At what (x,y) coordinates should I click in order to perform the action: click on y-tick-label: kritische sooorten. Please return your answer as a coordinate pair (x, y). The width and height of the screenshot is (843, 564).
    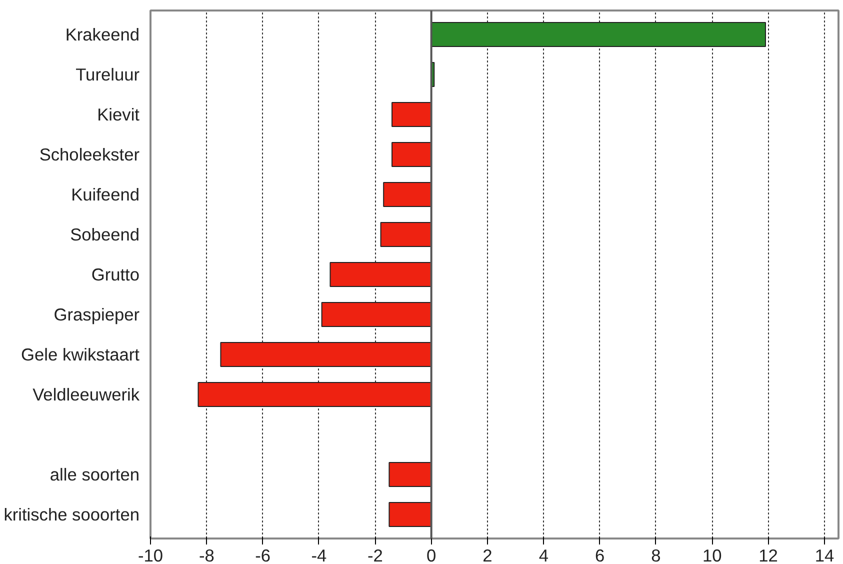
    Looking at the image, I should click on (72, 514).